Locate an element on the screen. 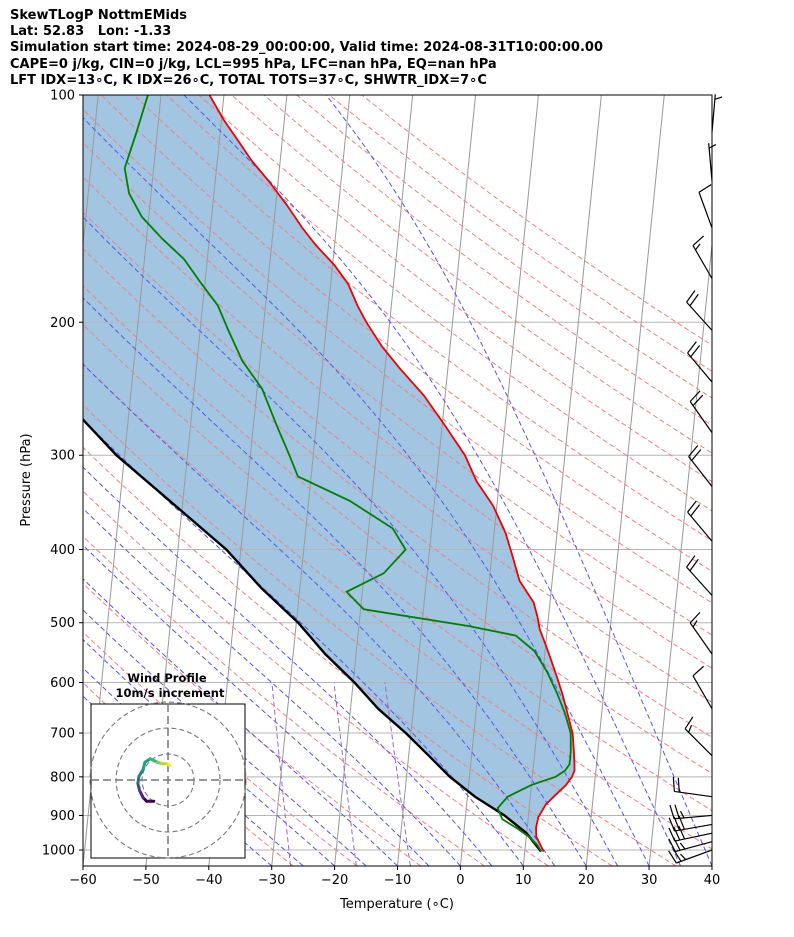  chart-title-line-1: SkewTLogP NottmEMids is located at coordinates (99, 15).